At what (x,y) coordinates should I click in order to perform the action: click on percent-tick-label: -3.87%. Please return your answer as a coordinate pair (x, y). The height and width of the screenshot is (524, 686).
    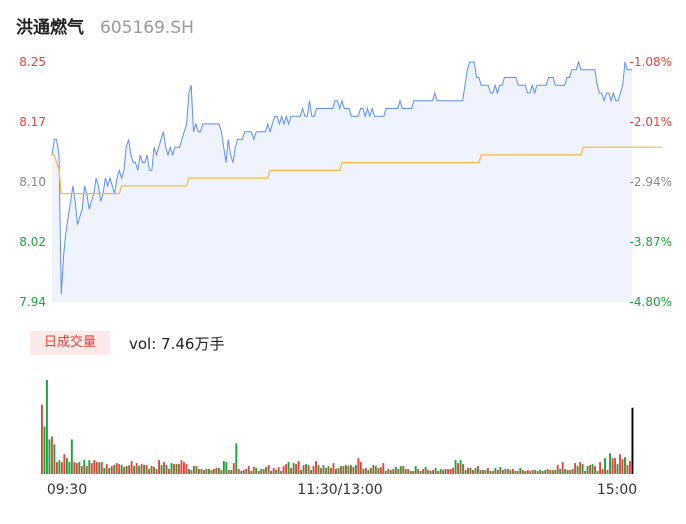
    Looking at the image, I should click on (651, 242).